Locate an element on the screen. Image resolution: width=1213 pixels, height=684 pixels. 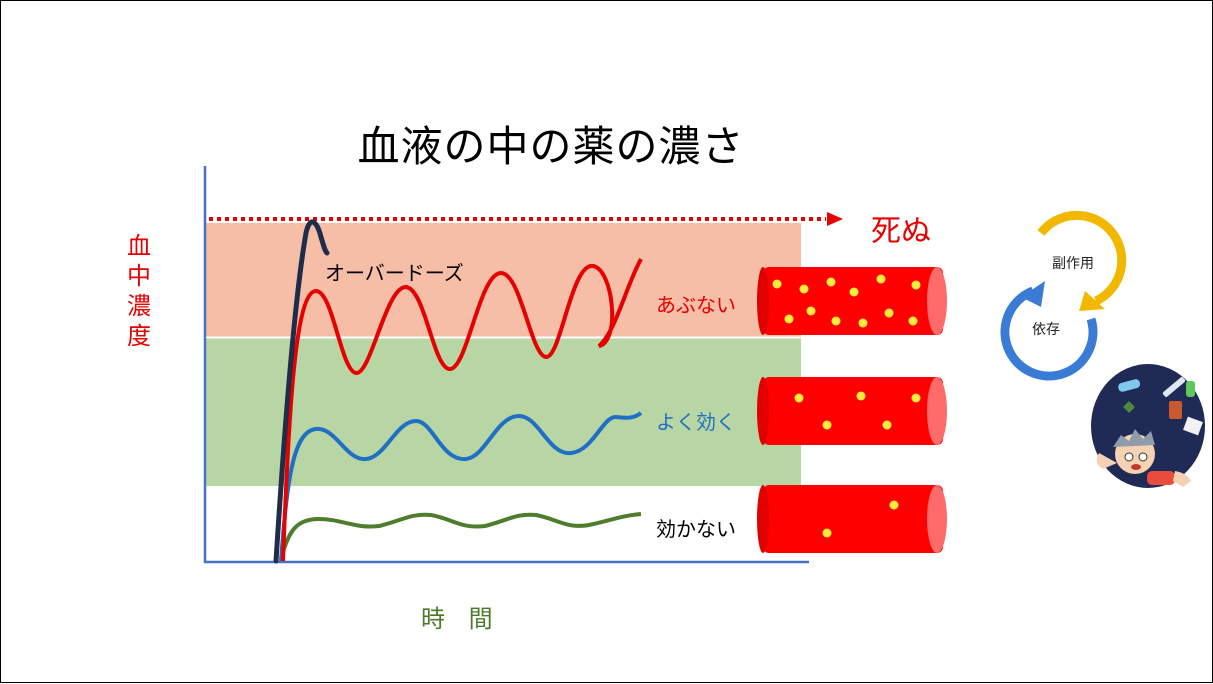
dependence-arc is located at coordinates (1049, 333).